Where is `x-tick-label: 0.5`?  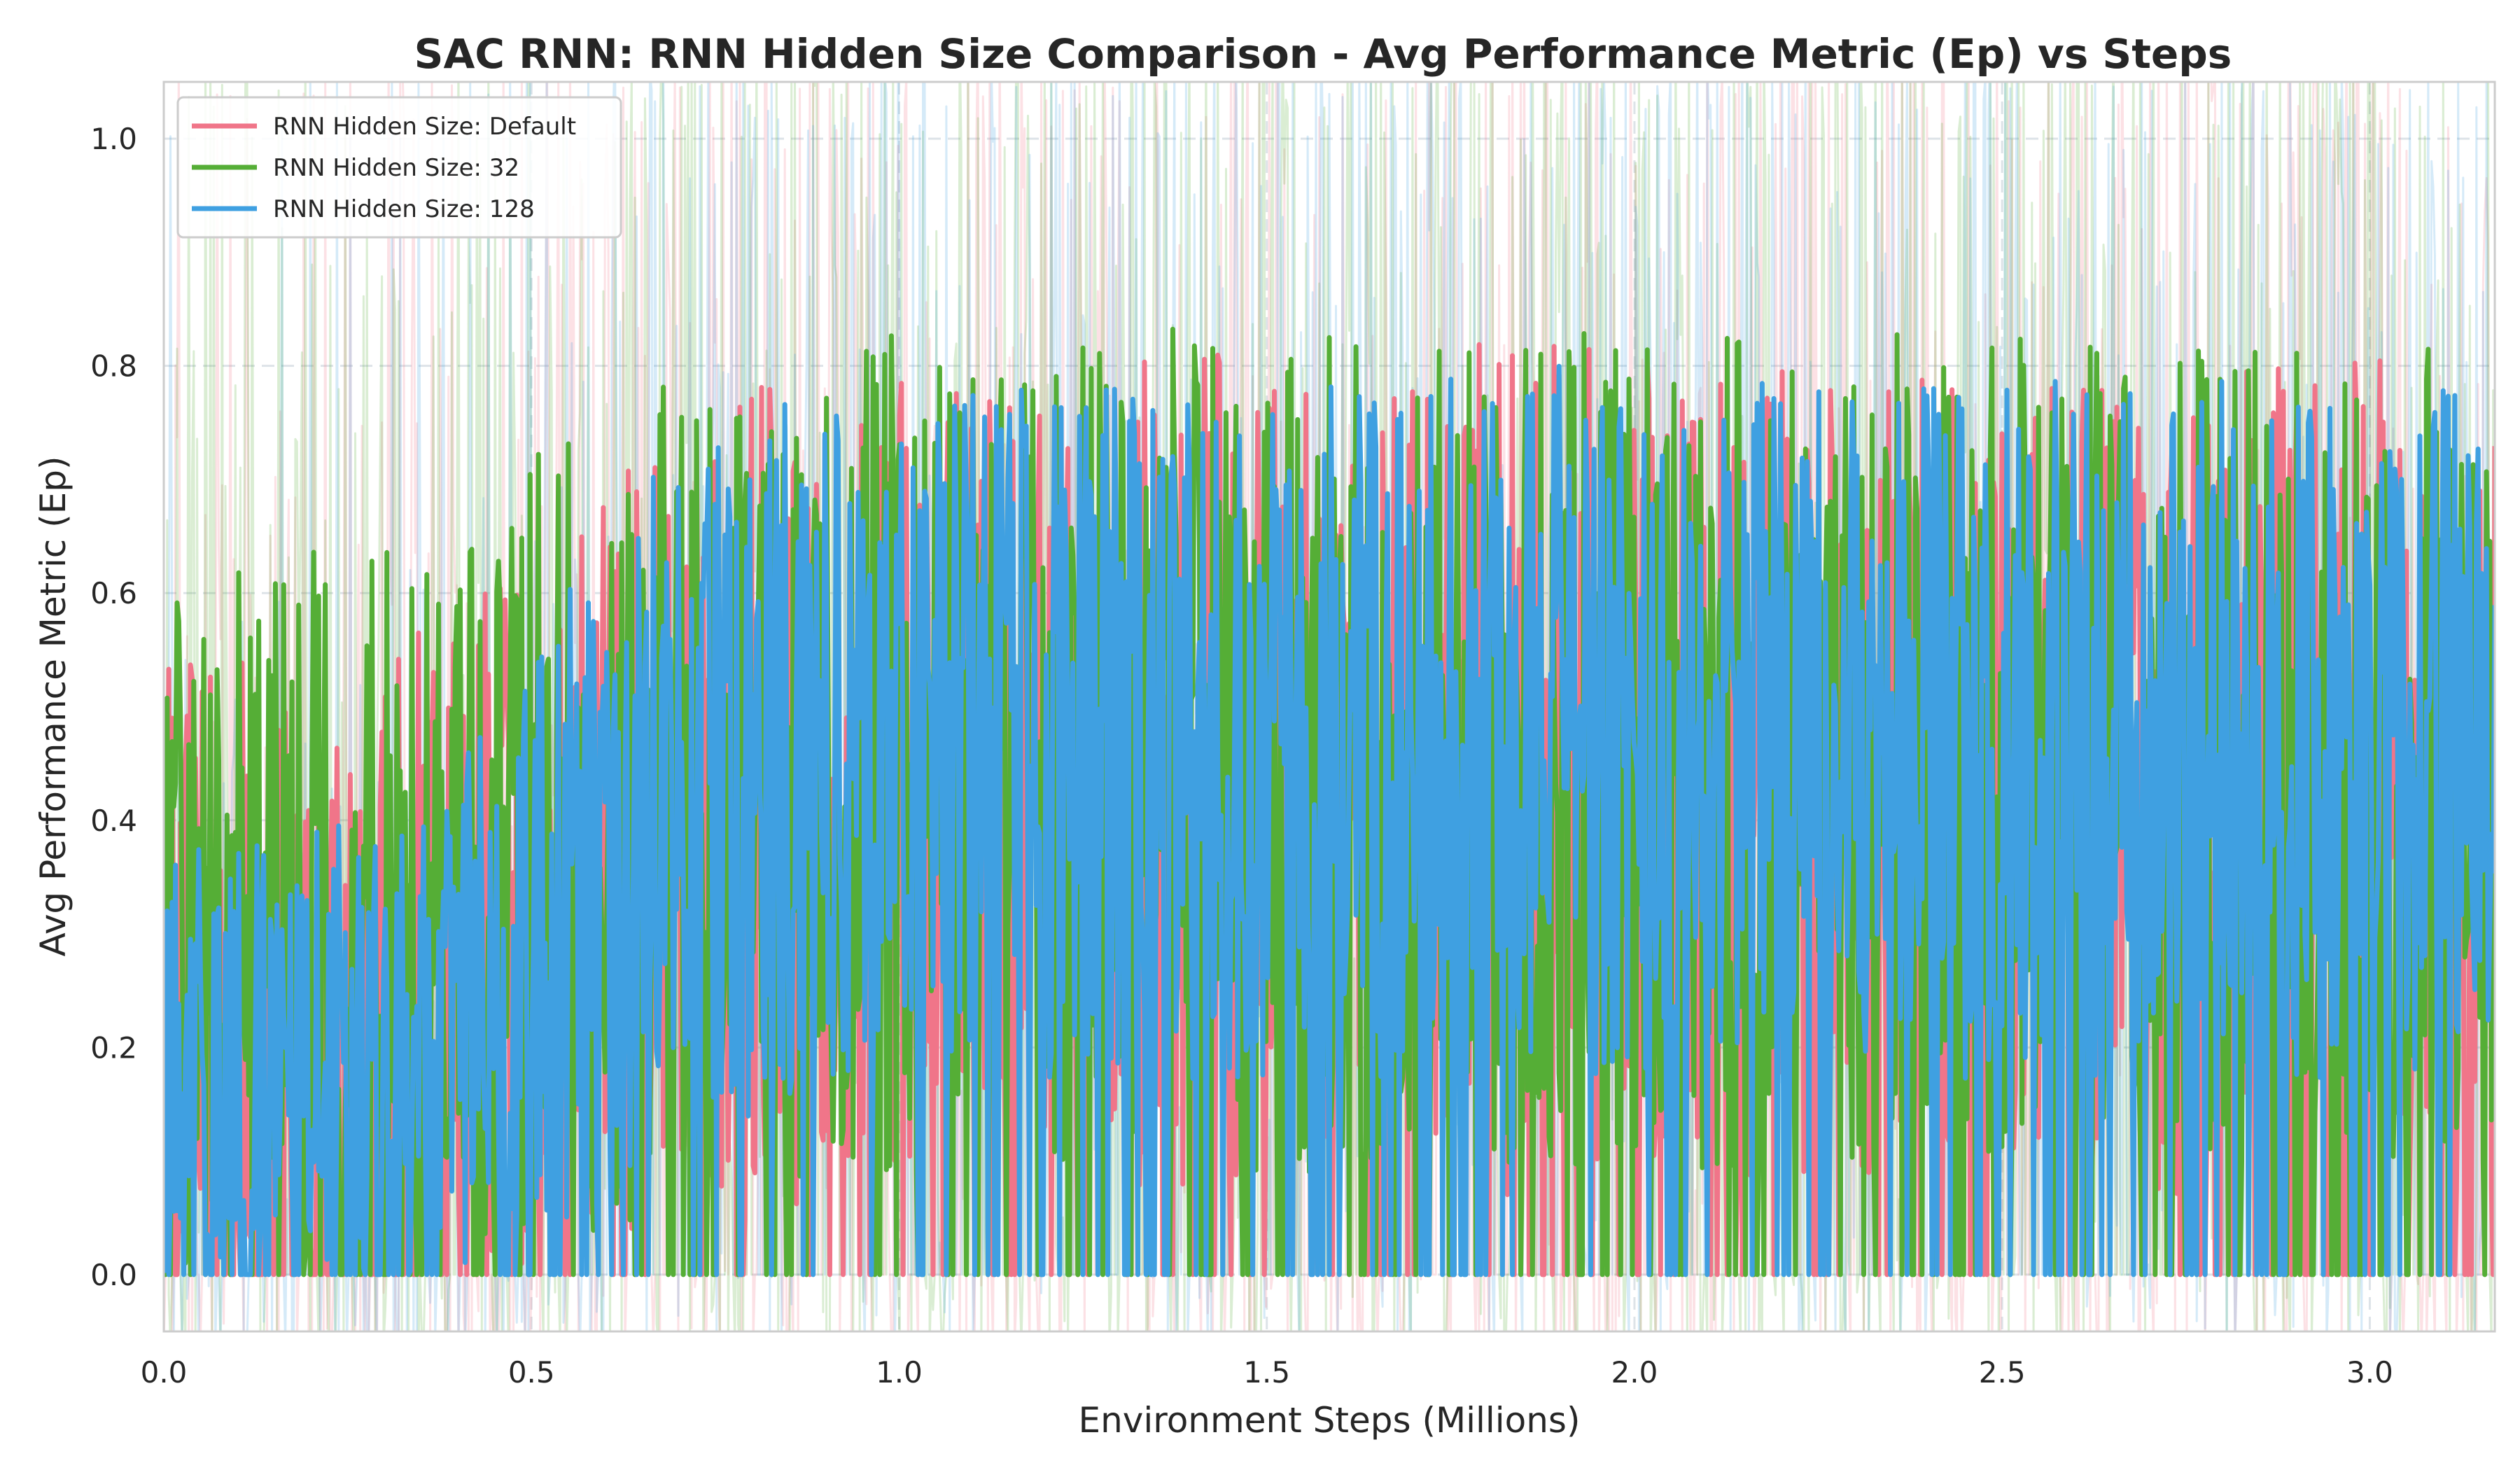 x-tick-label: 0.5 is located at coordinates (531, 1372).